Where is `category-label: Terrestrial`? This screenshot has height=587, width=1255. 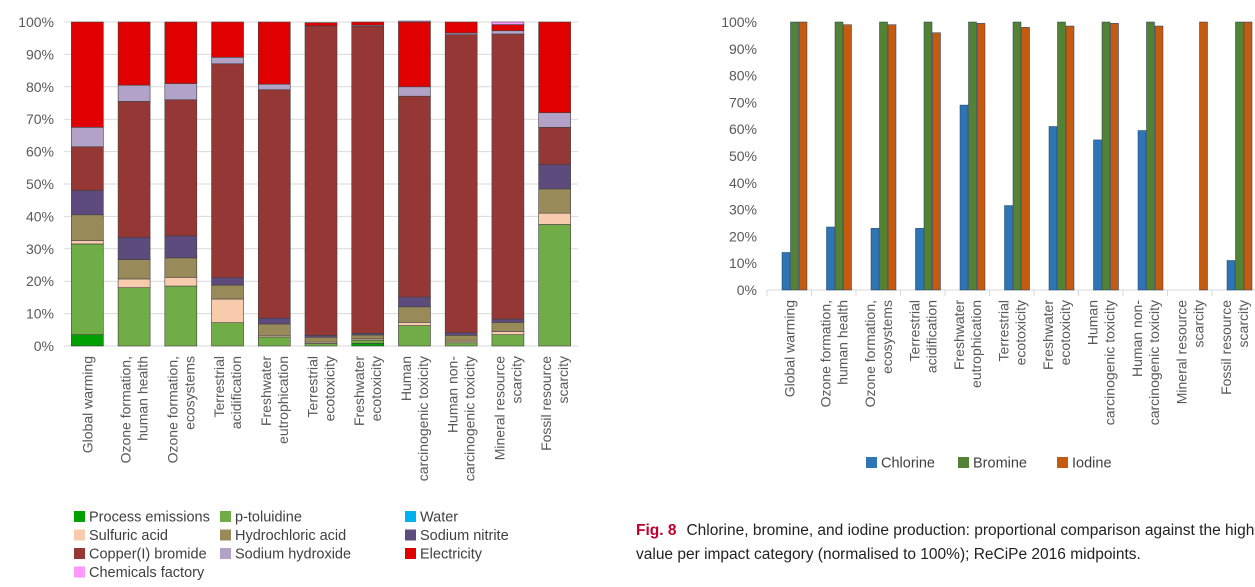
category-label: Terrestrial is located at coordinates (914, 330).